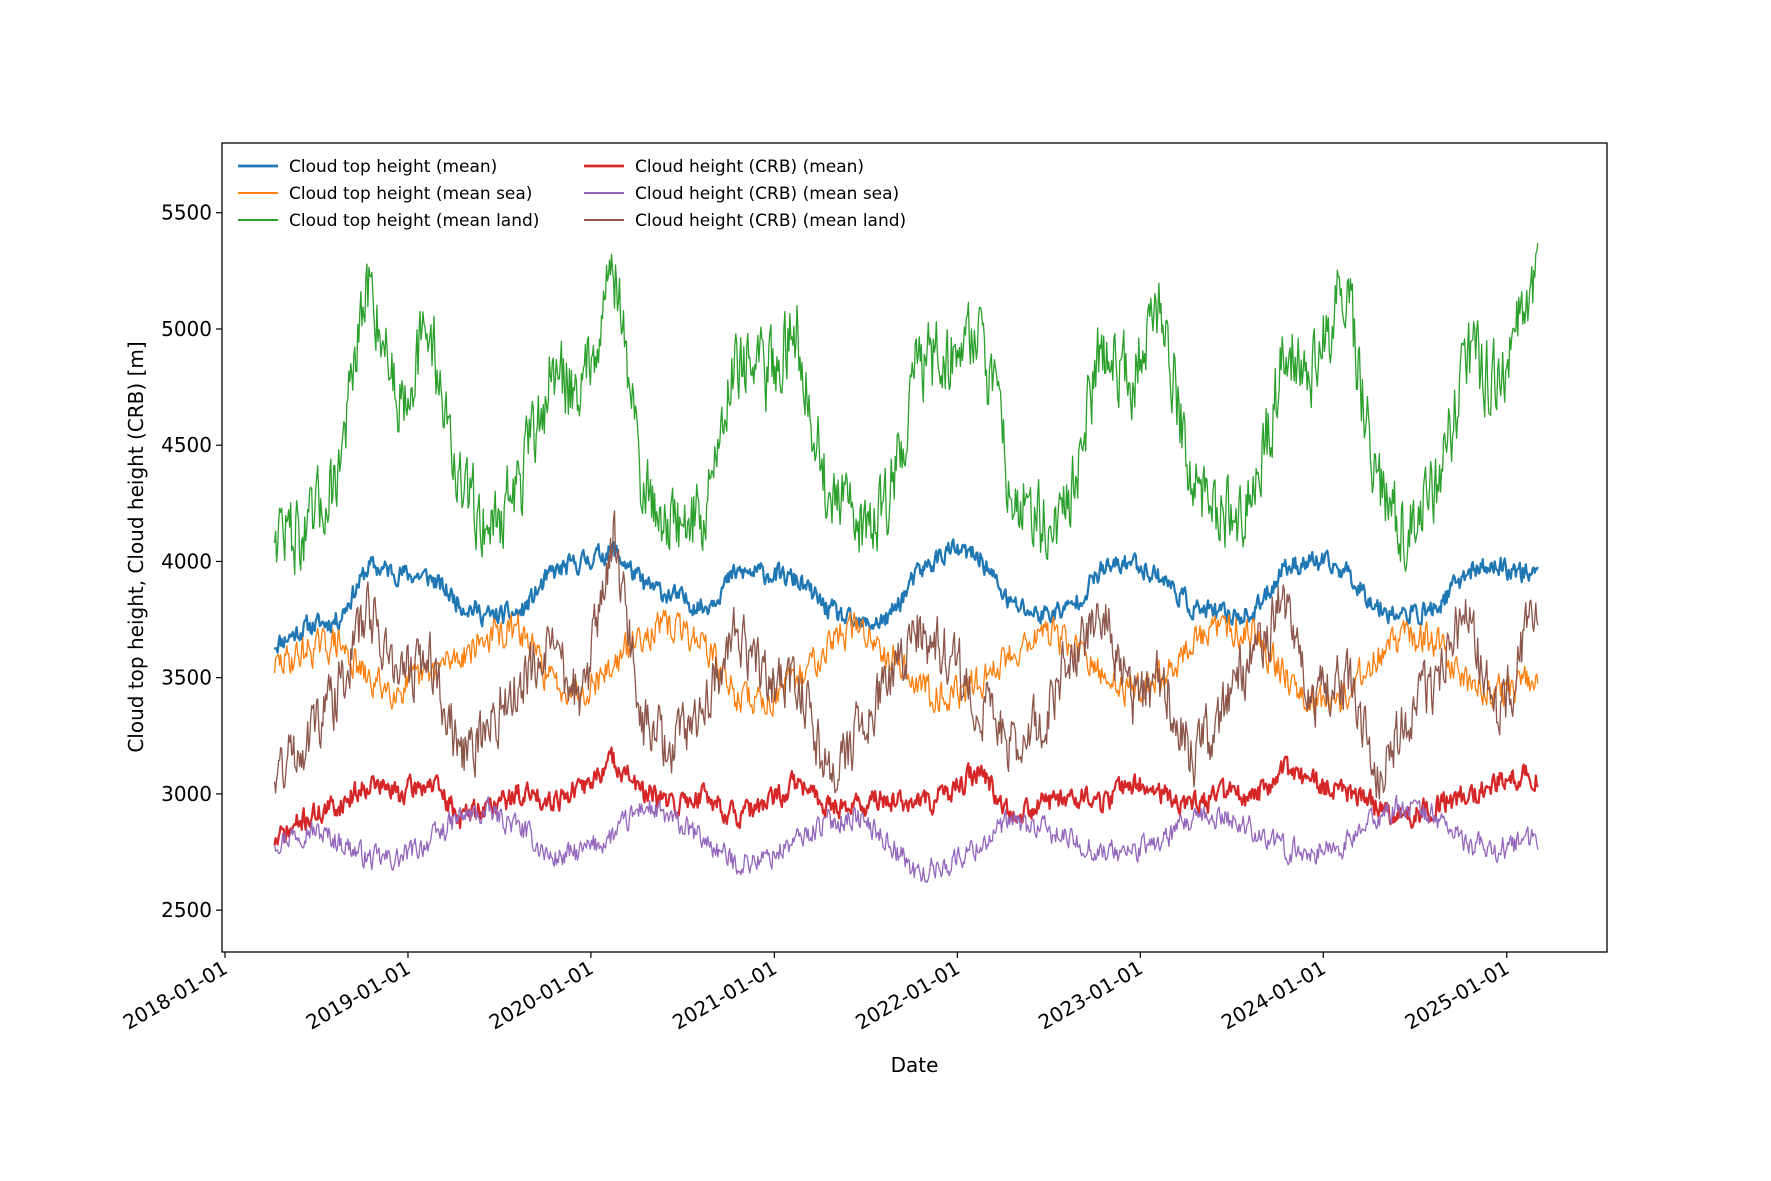 The height and width of the screenshot is (1181, 1771). I want to click on legend-item: Cloud top height (mean sea), so click(385, 194).